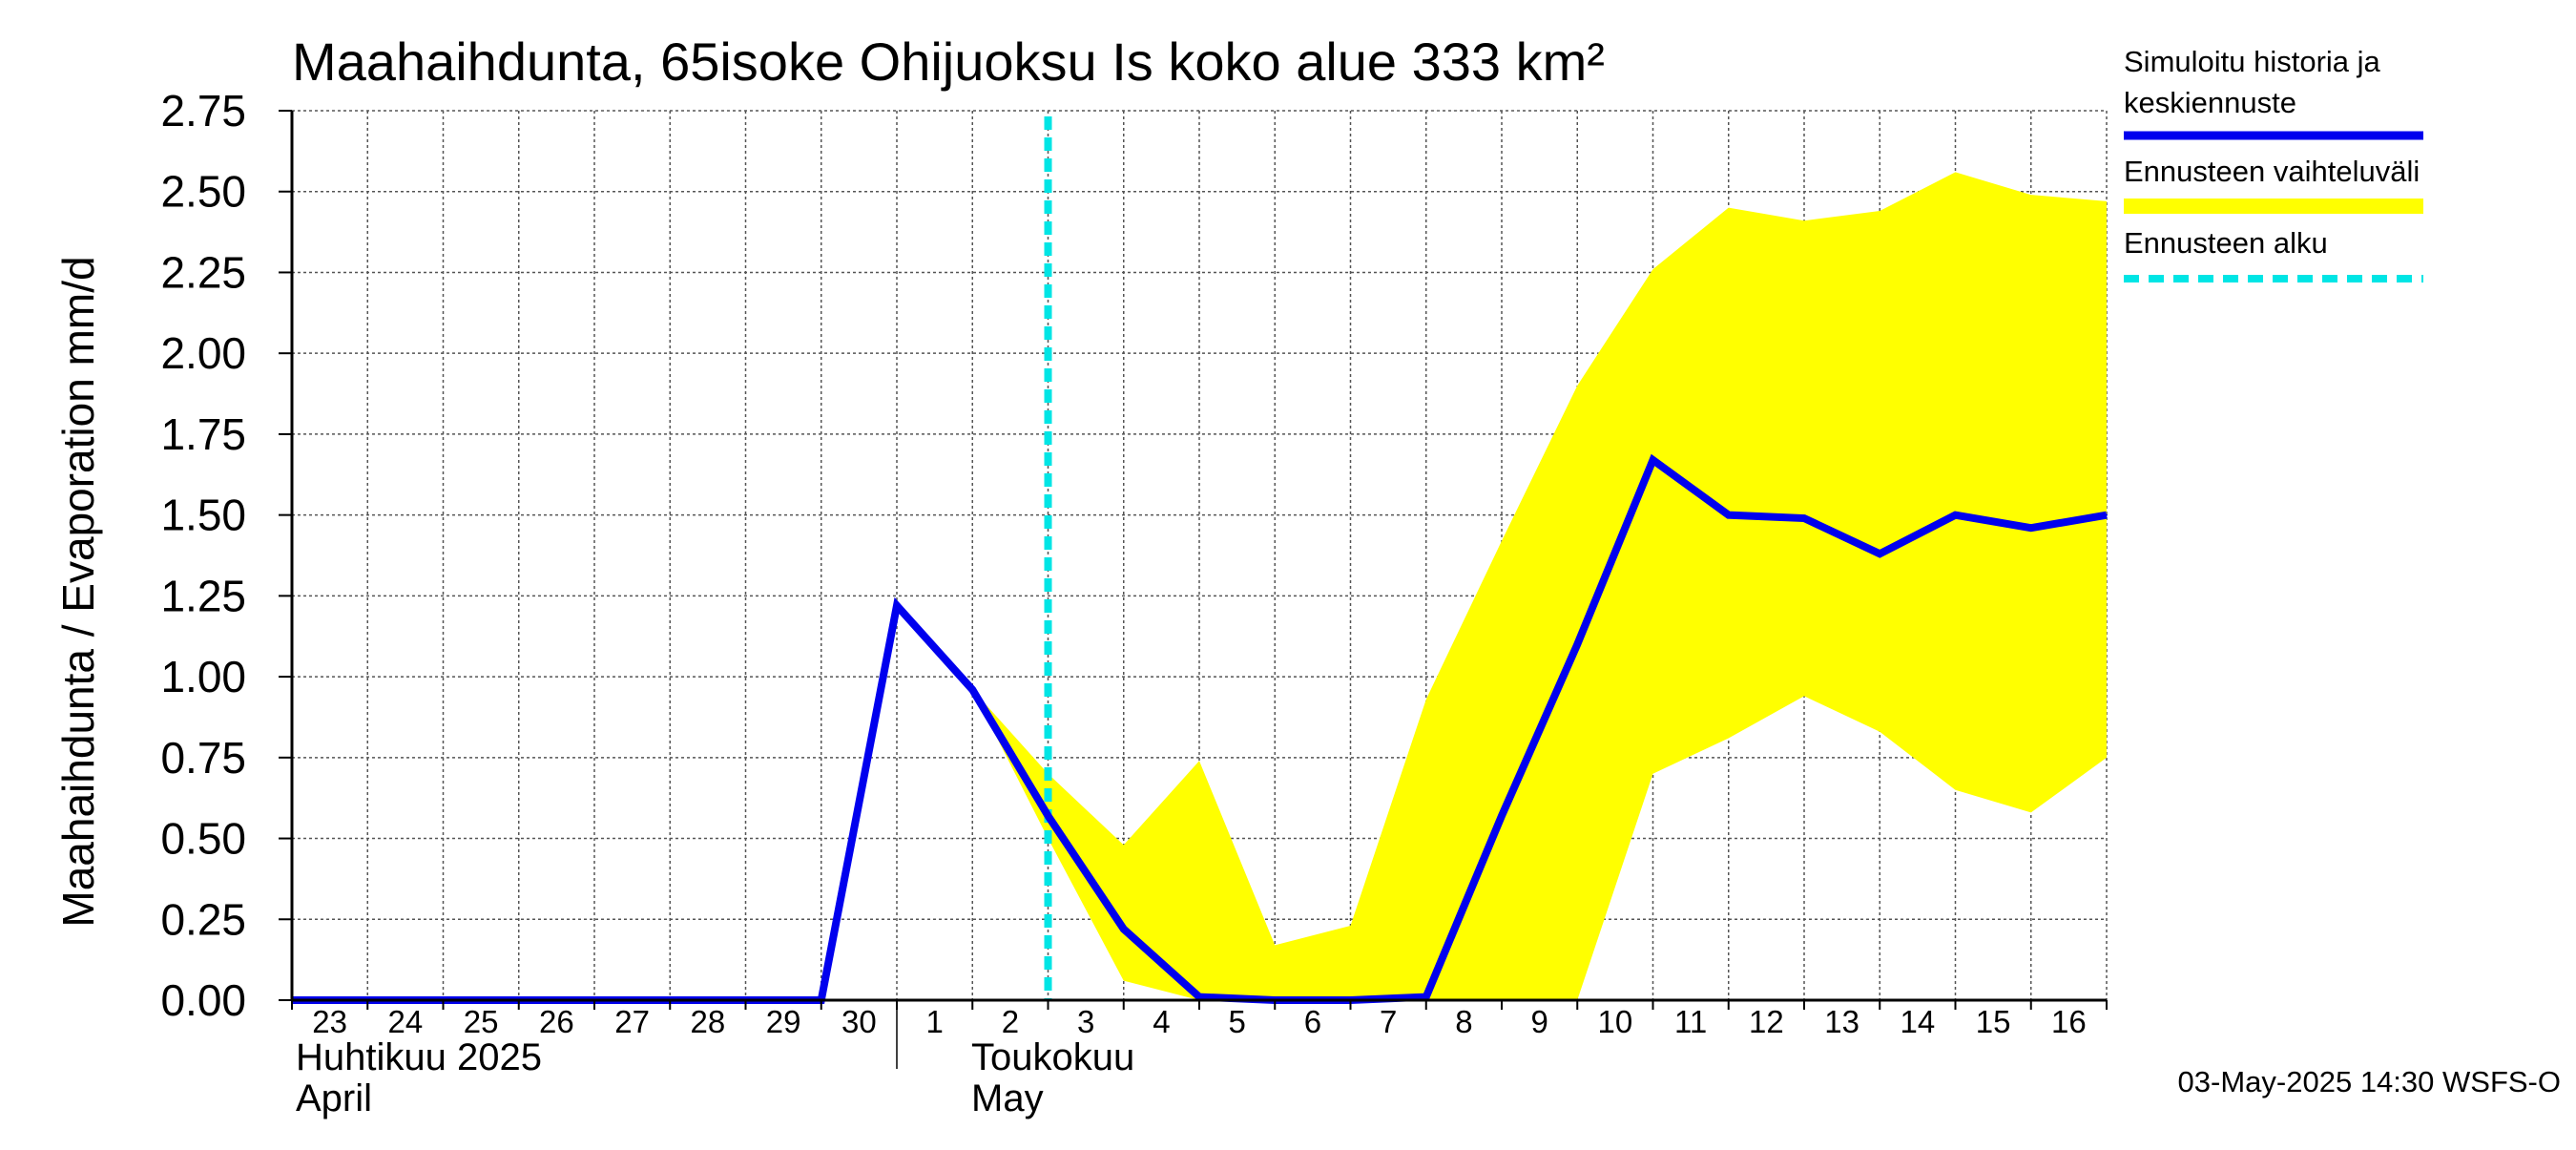 Image resolution: width=2576 pixels, height=1150 pixels. Describe the element at coordinates (1312, 1021) in the screenshot. I see `x-tick-label: 6` at that location.